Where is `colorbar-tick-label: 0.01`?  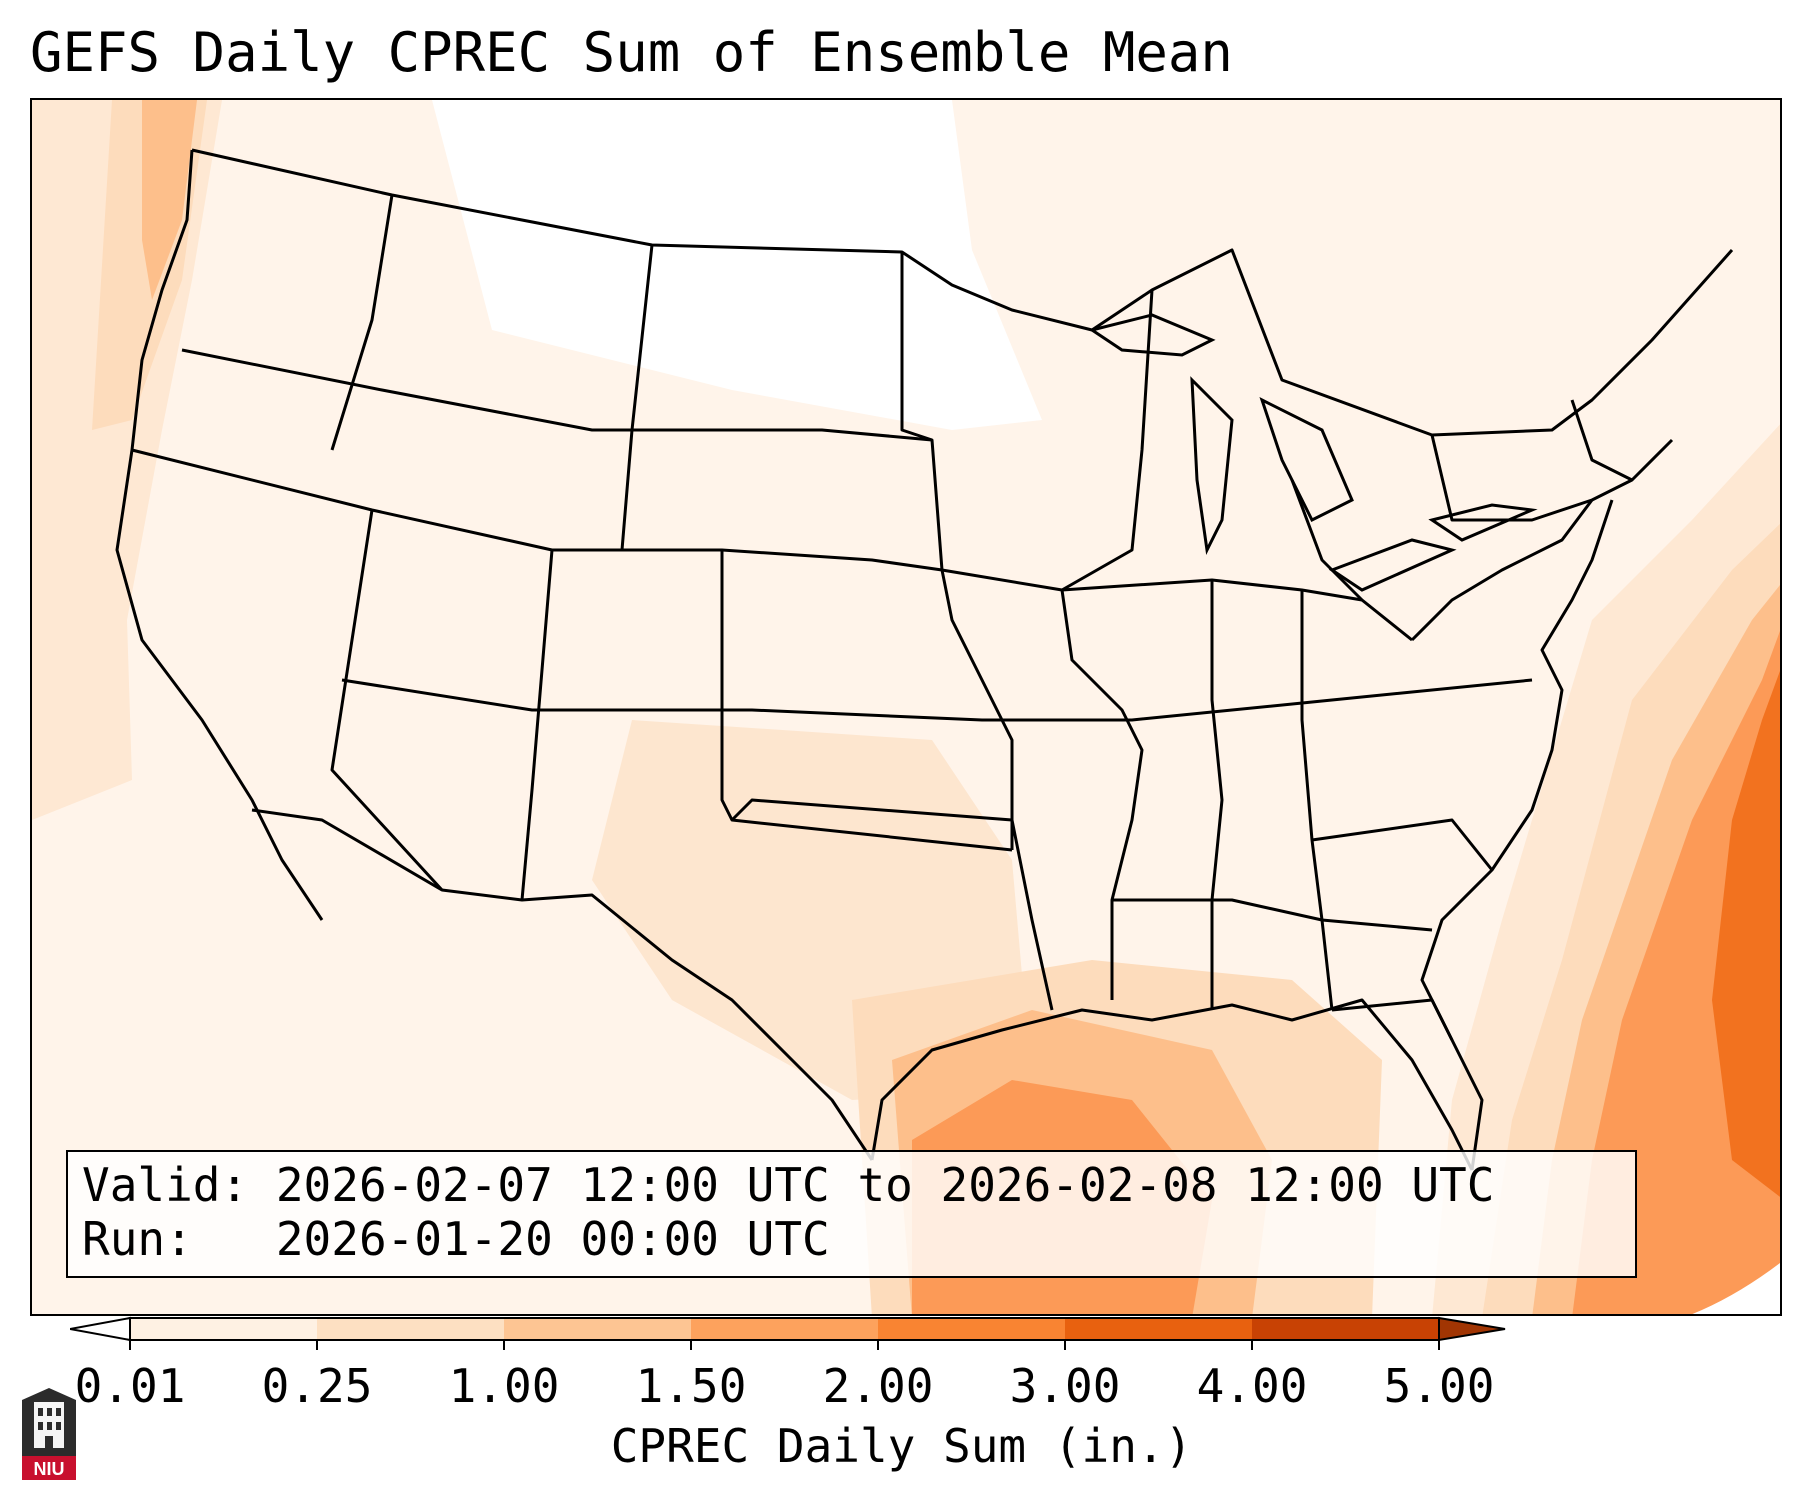
colorbar-tick-label: 0.01 is located at coordinates (130, 1386).